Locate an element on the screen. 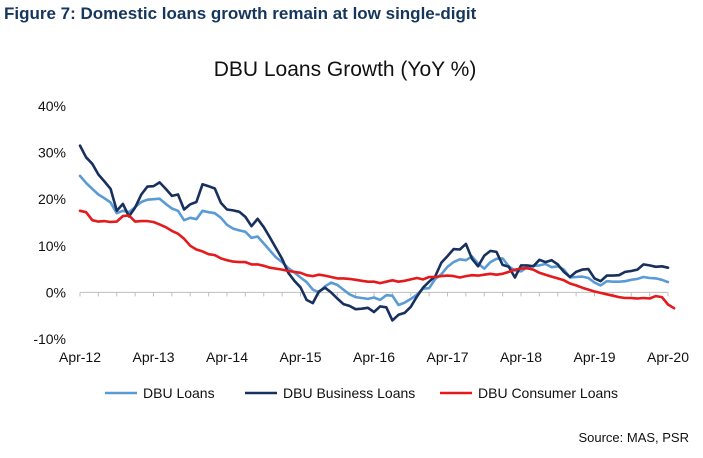  legend-label: DBU Loans is located at coordinates (179, 393).